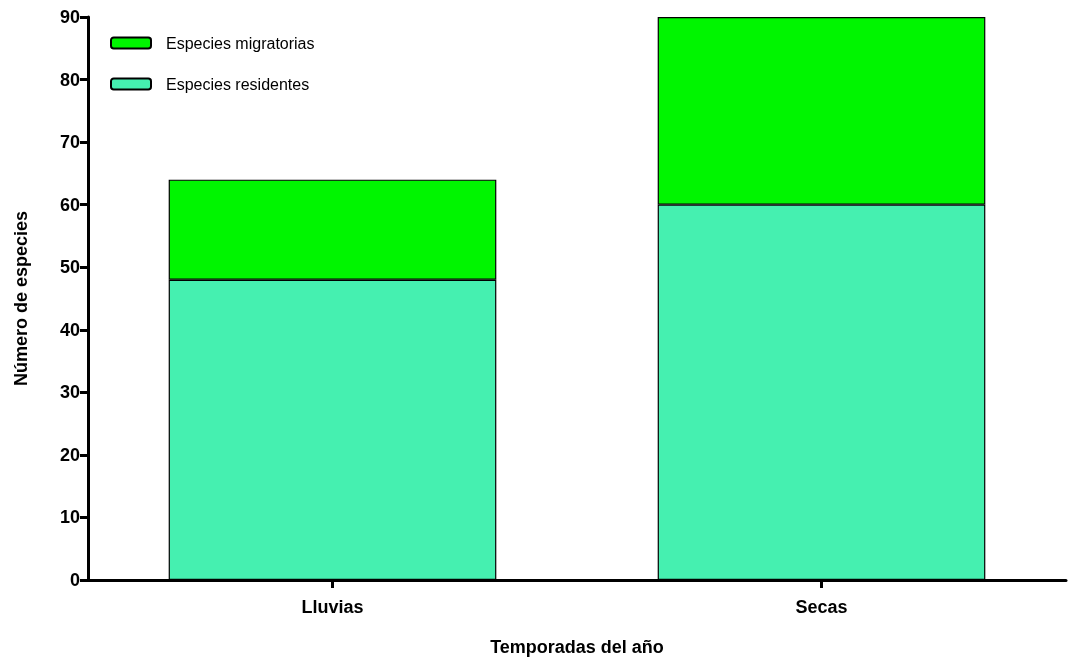 This screenshot has width=1070, height=668. I want to click on y-tick-label: 60, so click(69, 204).